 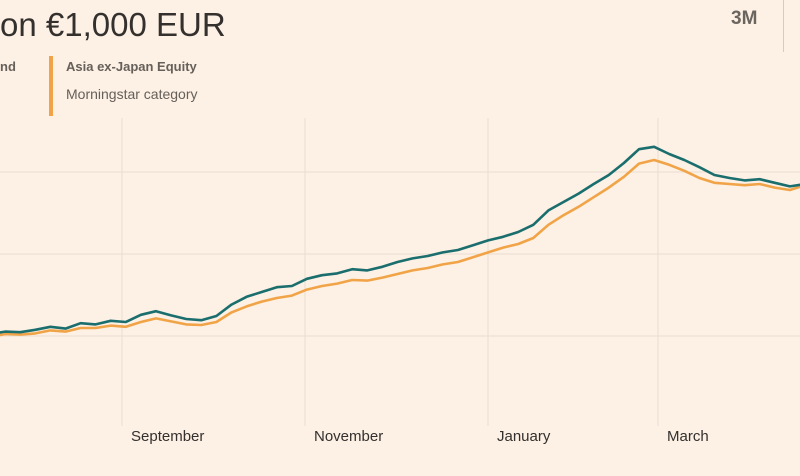 I want to click on range-divider, so click(x=783, y=26).